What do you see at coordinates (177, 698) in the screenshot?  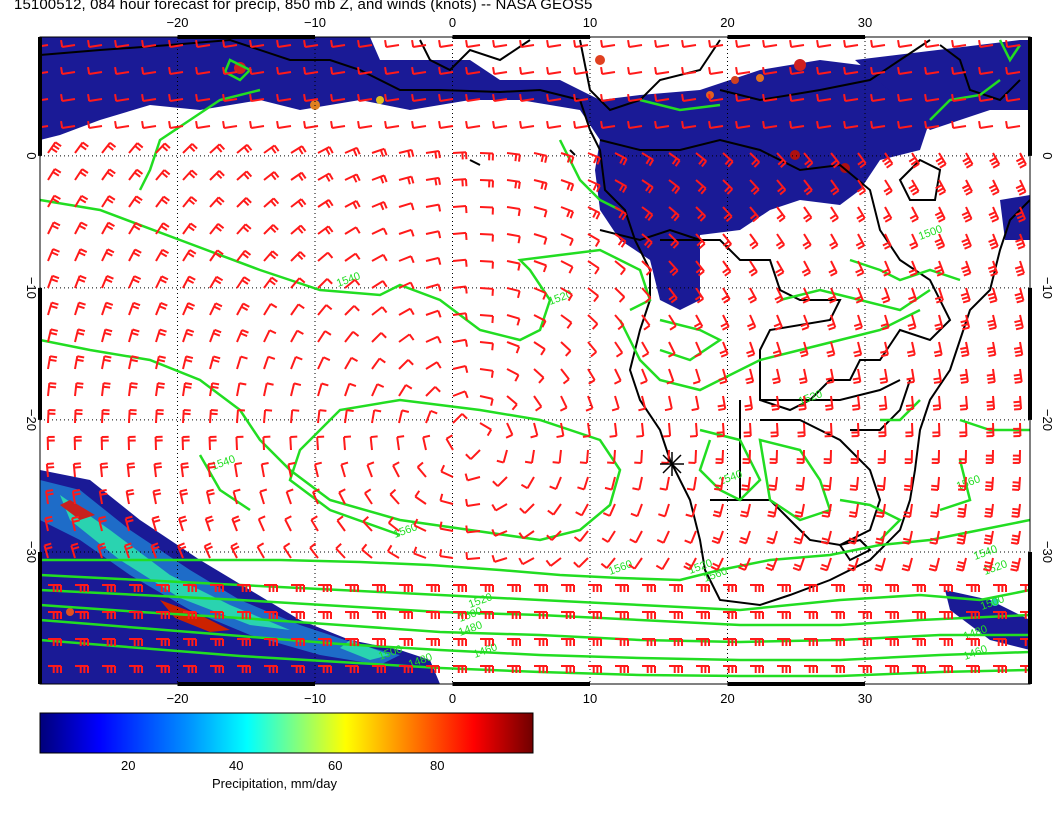 I see `lon-tick-label-bottom: −20` at bounding box center [177, 698].